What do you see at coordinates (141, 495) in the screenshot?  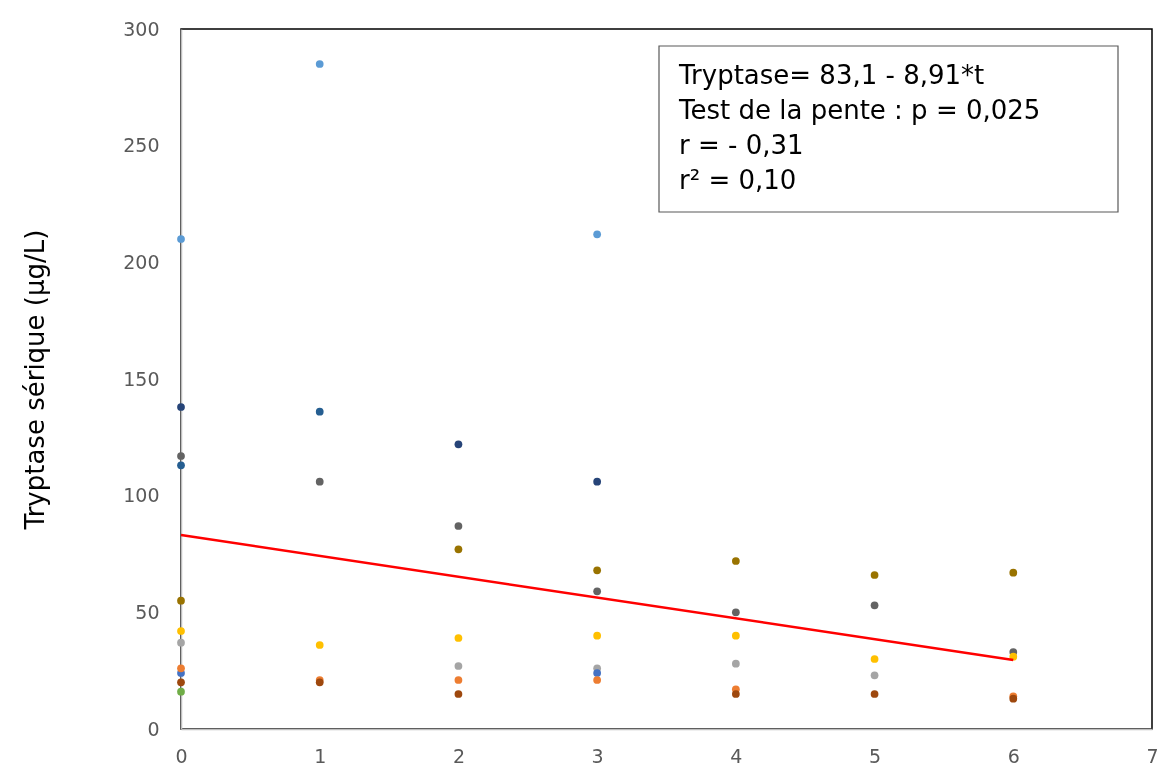 I see `y-tick-label: 100` at bounding box center [141, 495].